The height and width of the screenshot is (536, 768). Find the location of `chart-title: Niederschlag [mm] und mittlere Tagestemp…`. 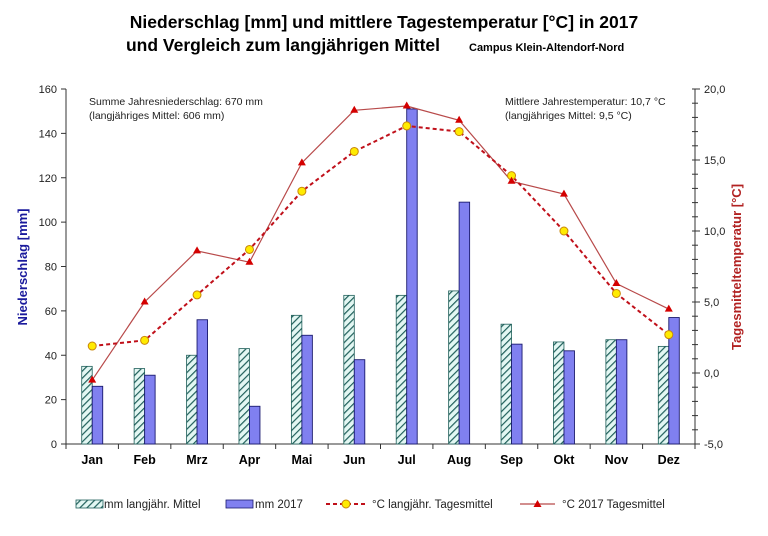

chart-title: Niederschlag [mm] und mittlere Tagestemp… is located at coordinates (384, 22).